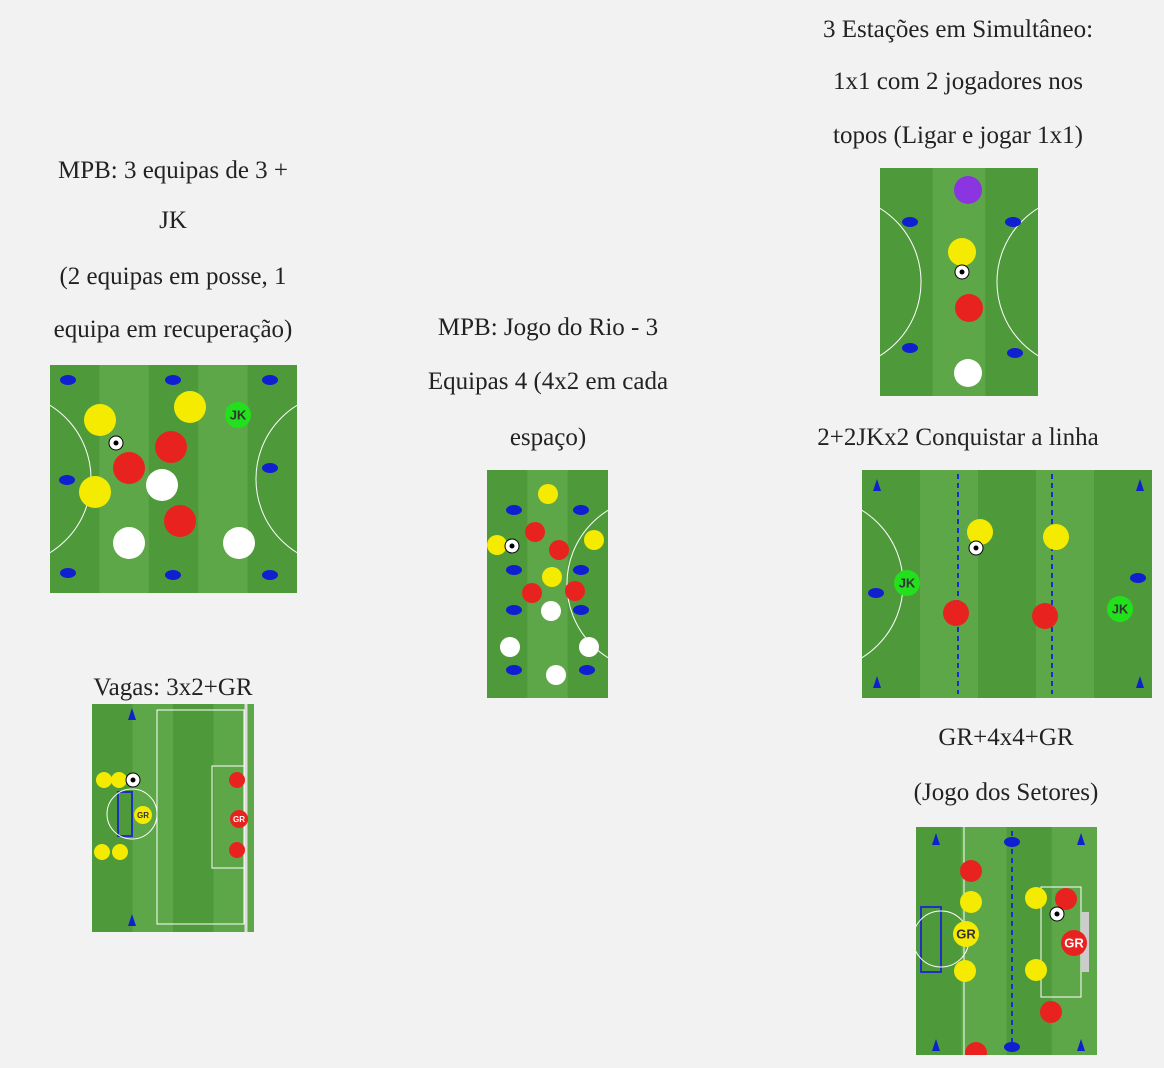  What do you see at coordinates (1007, 584) in the screenshot?
I see `drill-diagram: JK JK` at bounding box center [1007, 584].